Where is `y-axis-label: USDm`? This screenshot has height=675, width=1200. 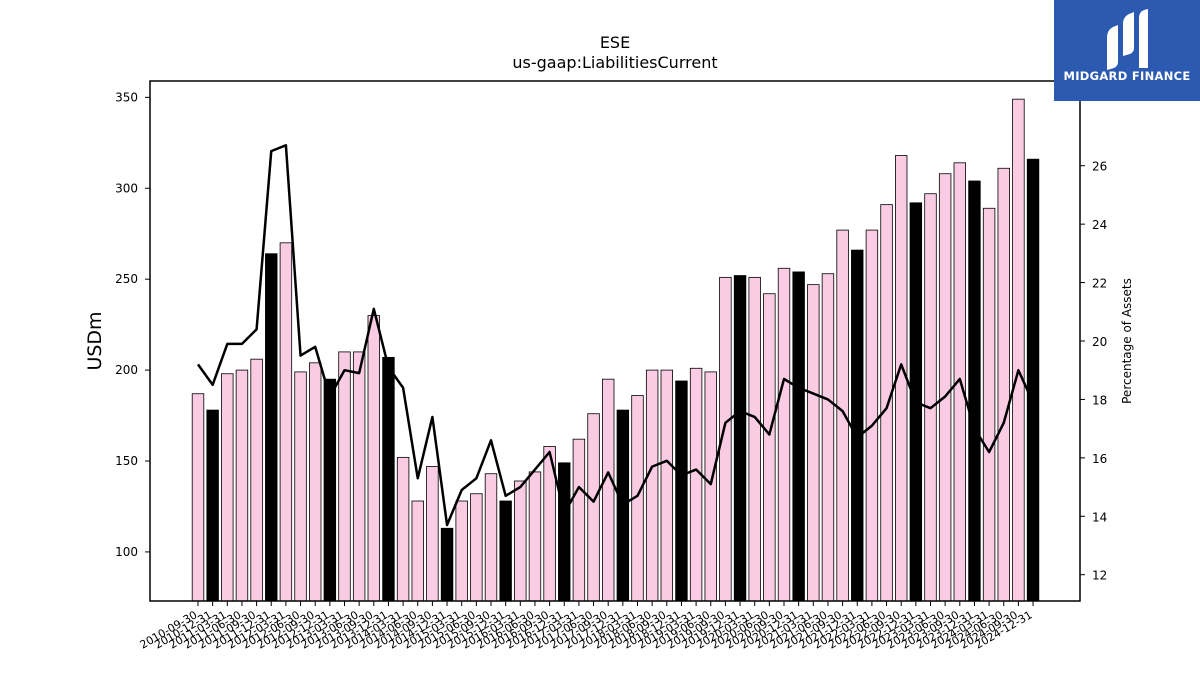
y-axis-label: USDm is located at coordinates (95, 340).